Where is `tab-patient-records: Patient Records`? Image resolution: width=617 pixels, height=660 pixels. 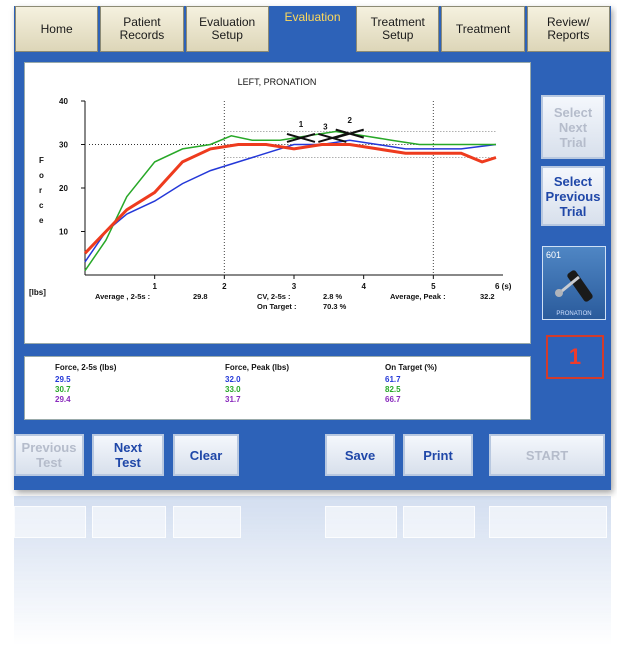
tab-patient-records: Patient Records is located at coordinates (142, 29).